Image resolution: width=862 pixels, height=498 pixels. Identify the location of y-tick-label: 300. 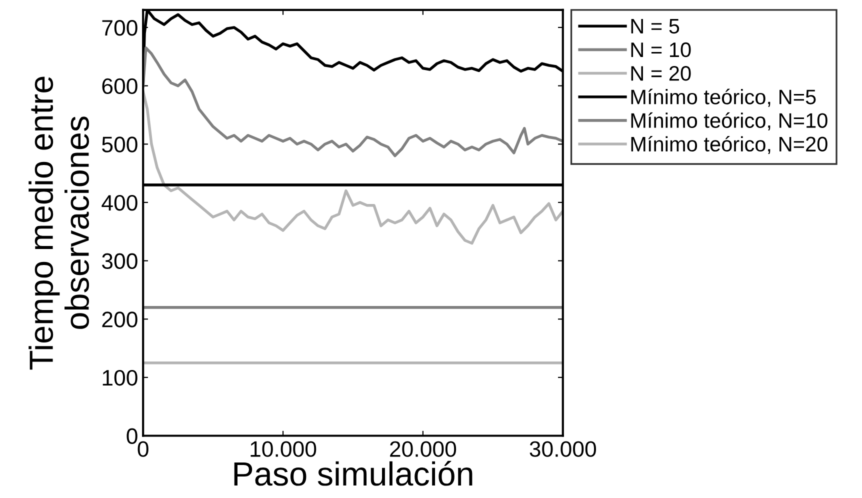
(120, 261).